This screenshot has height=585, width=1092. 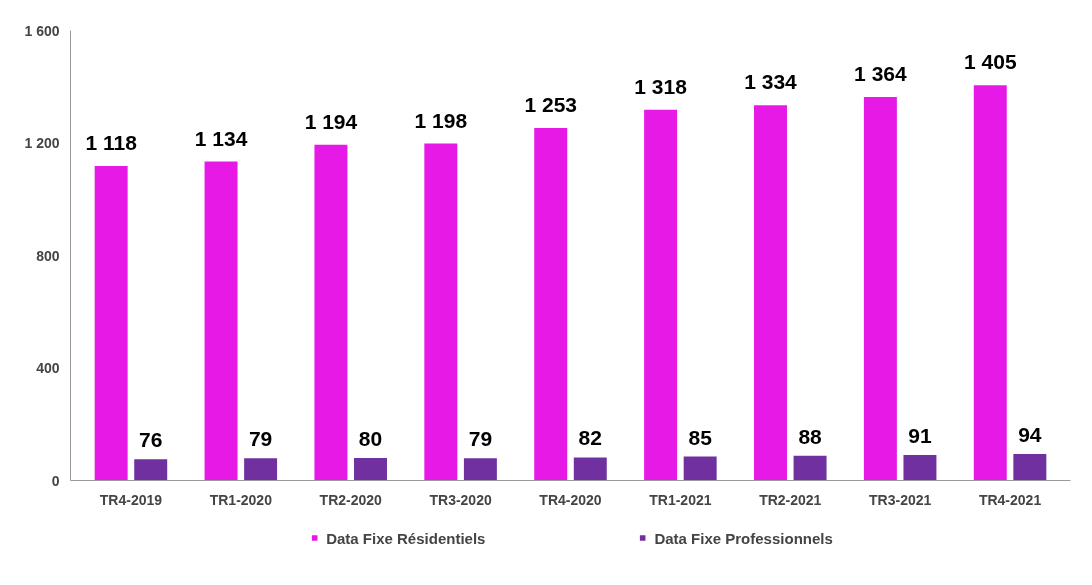 What do you see at coordinates (551, 105) in the screenshot?
I see `data-label: 1 253` at bounding box center [551, 105].